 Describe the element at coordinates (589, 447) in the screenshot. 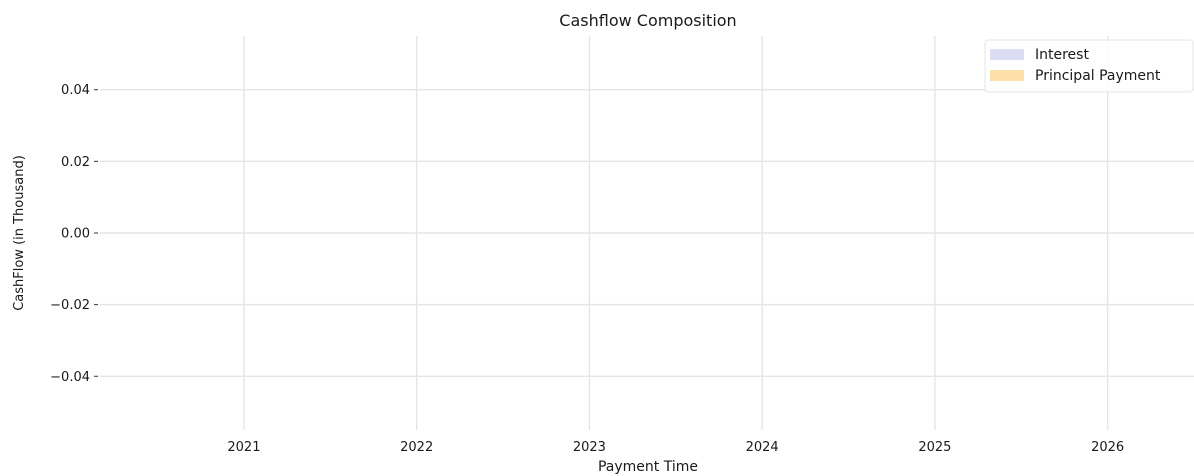

I see `x-tick-label: 2023` at that location.